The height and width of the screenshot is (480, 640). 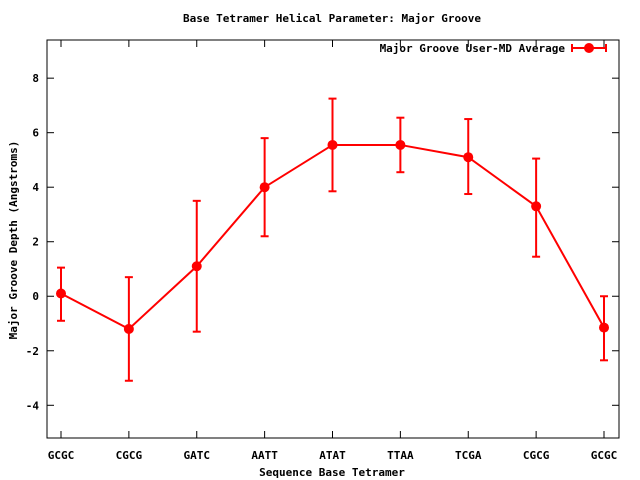 What do you see at coordinates (332, 472) in the screenshot?
I see `x-axis-label: Sequence Base Tetramer` at bounding box center [332, 472].